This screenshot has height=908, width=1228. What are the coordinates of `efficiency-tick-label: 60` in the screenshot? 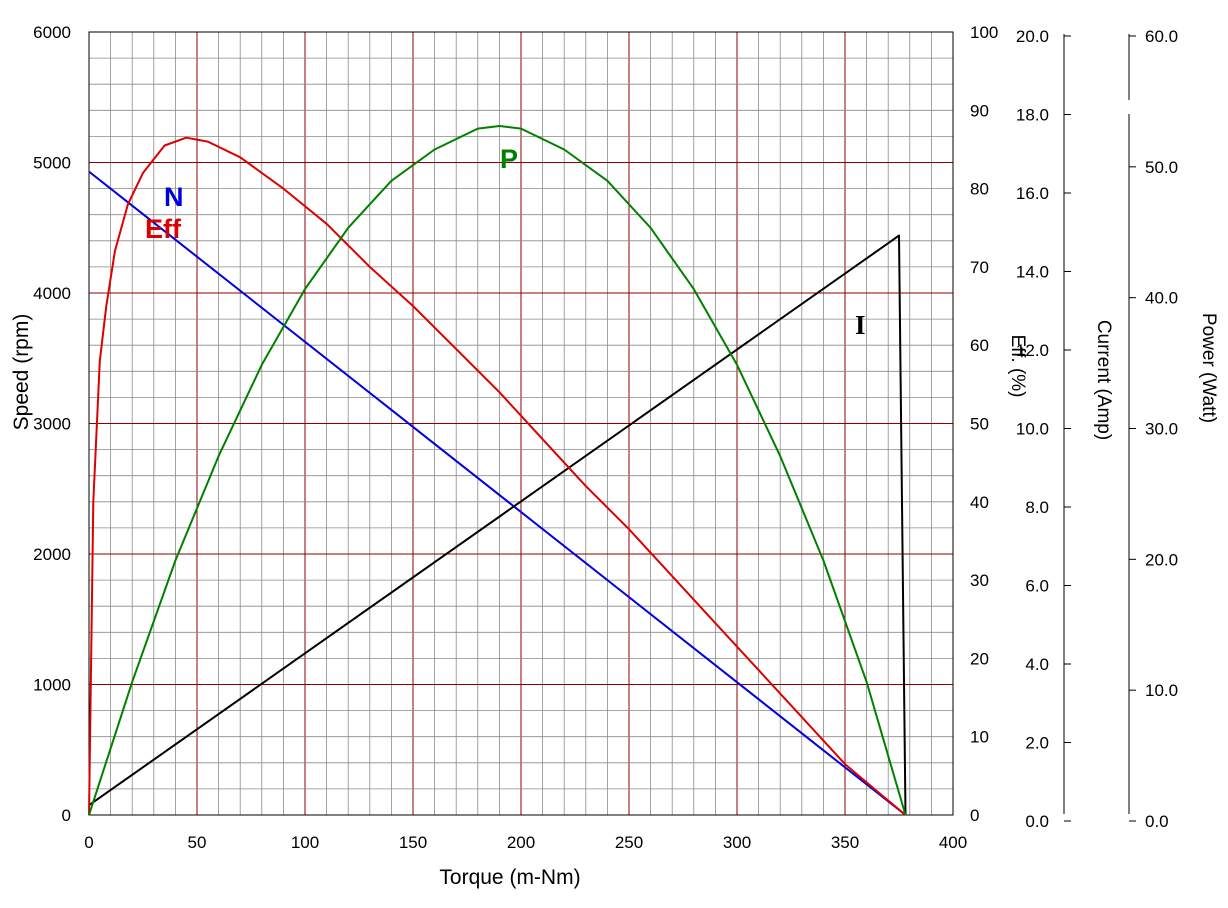 It's located at (979, 345).